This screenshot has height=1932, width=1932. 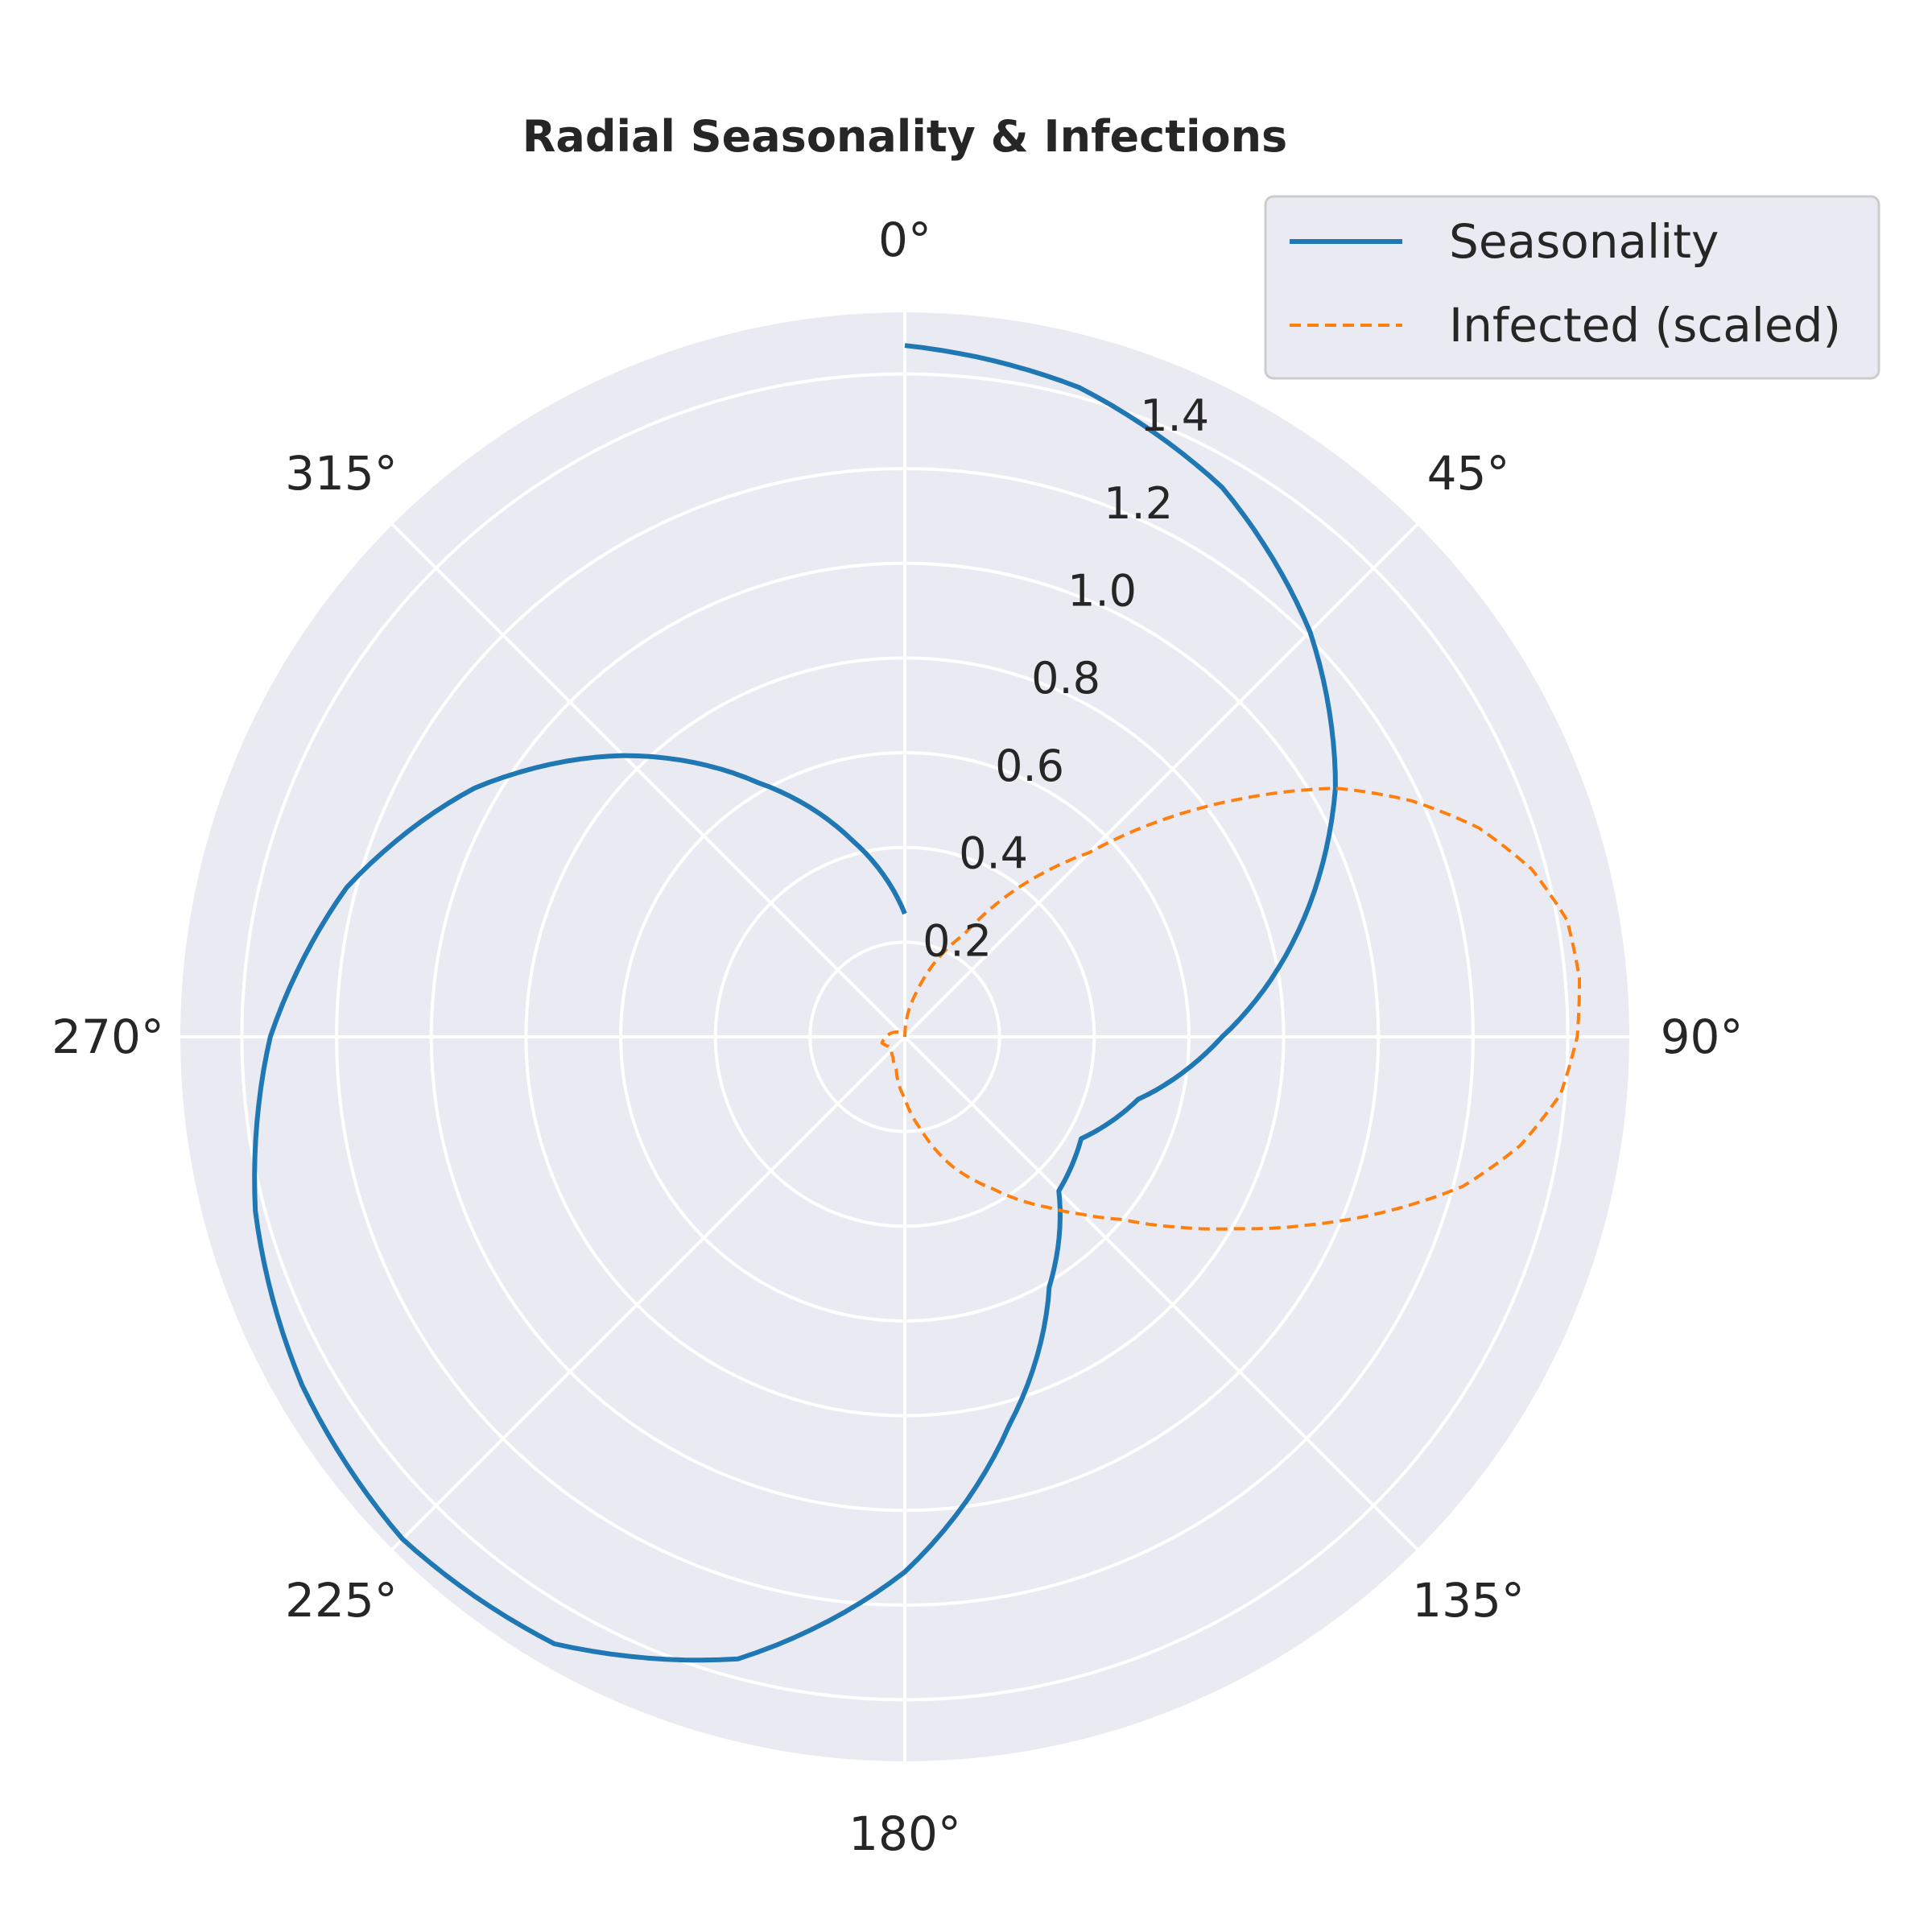 I want to click on angle-tick-label-6: 270°, so click(x=108, y=1036).